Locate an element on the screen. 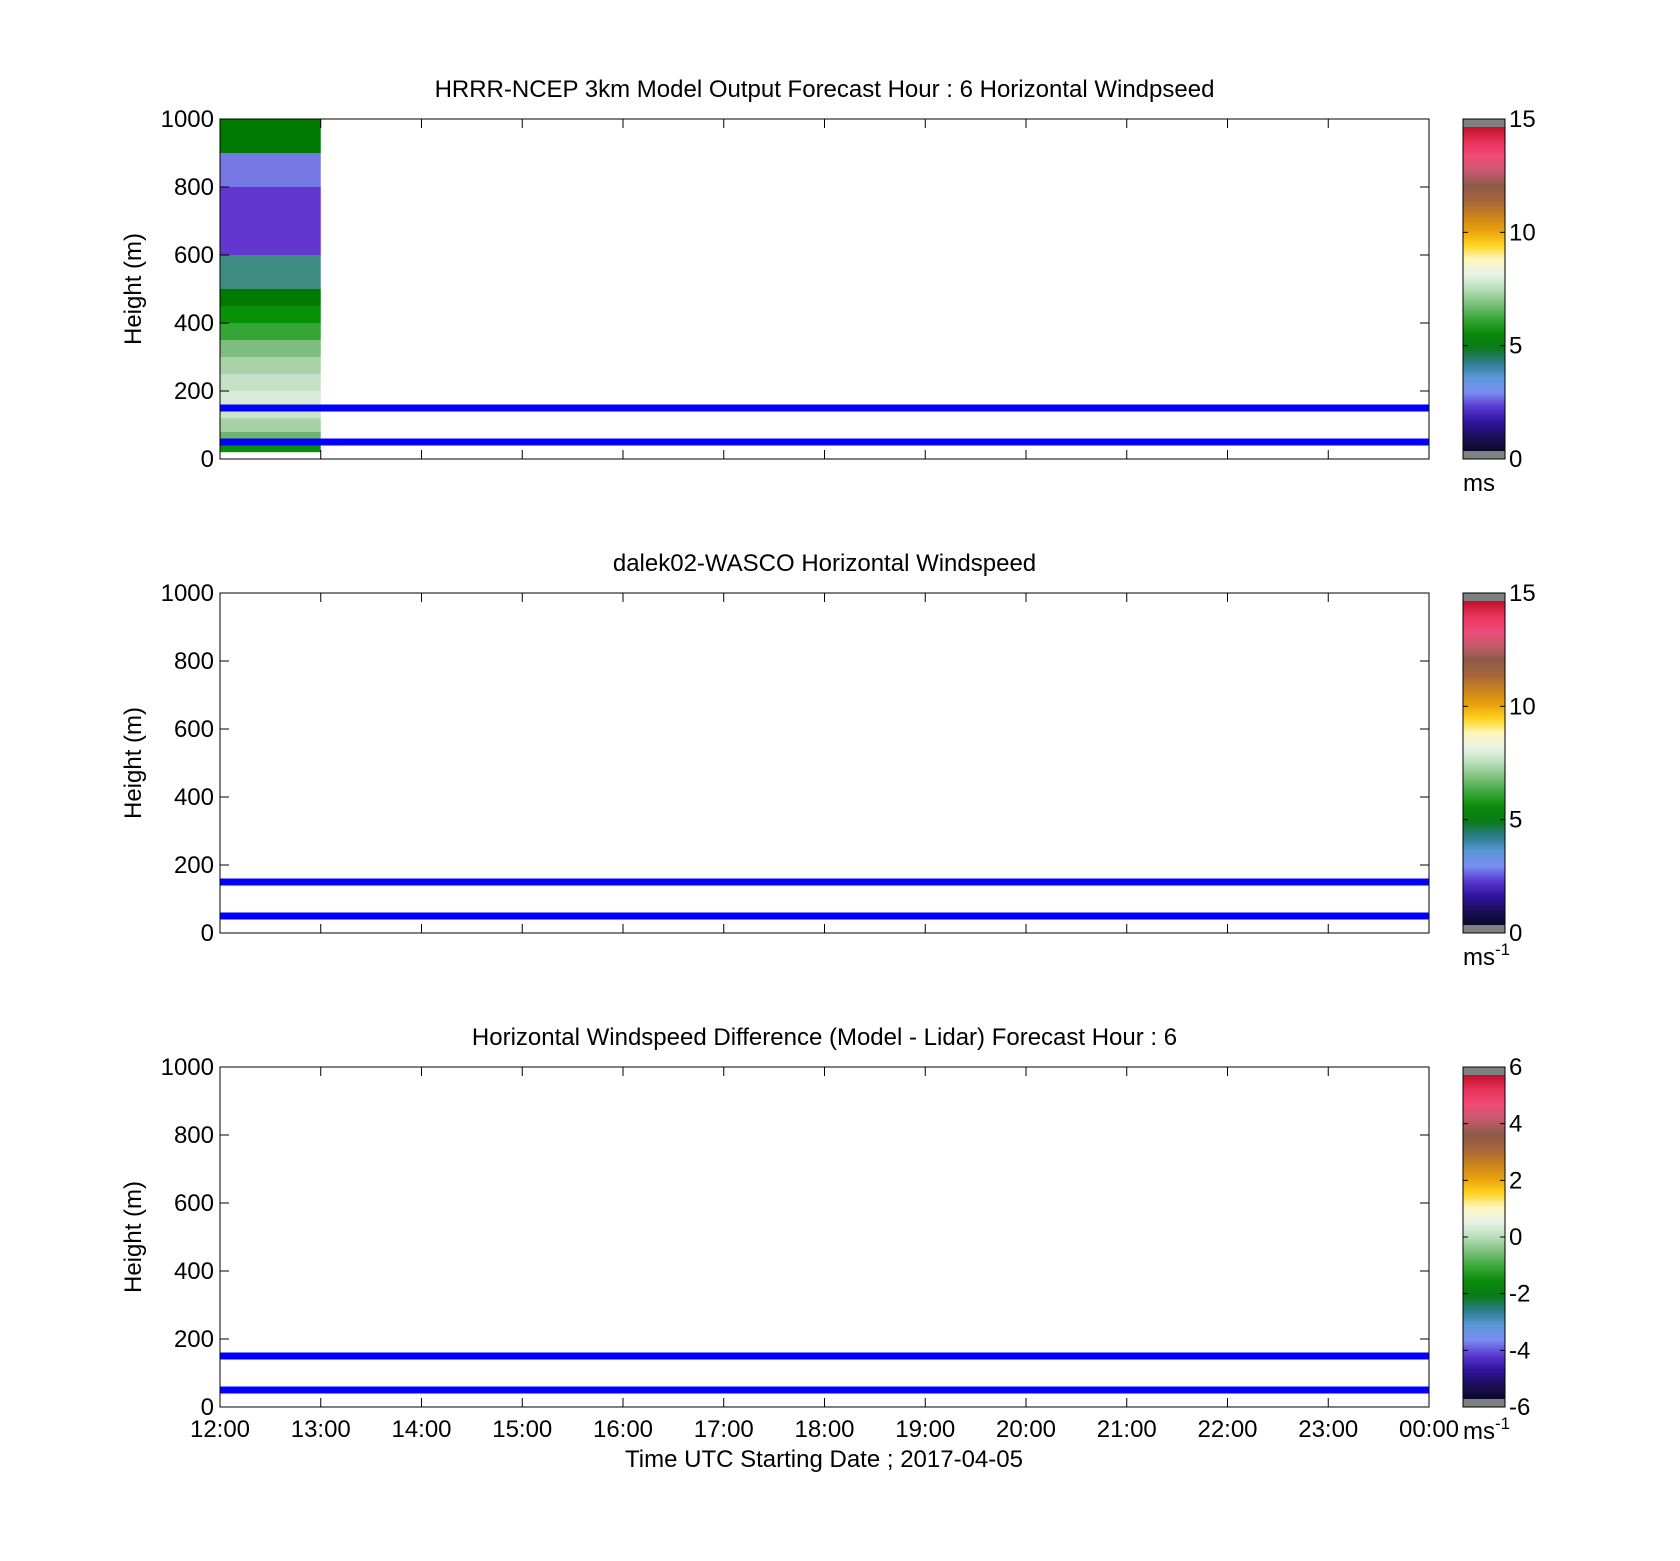 This screenshot has height=1561, width=1680. heatmap-cells is located at coordinates (270, 286).